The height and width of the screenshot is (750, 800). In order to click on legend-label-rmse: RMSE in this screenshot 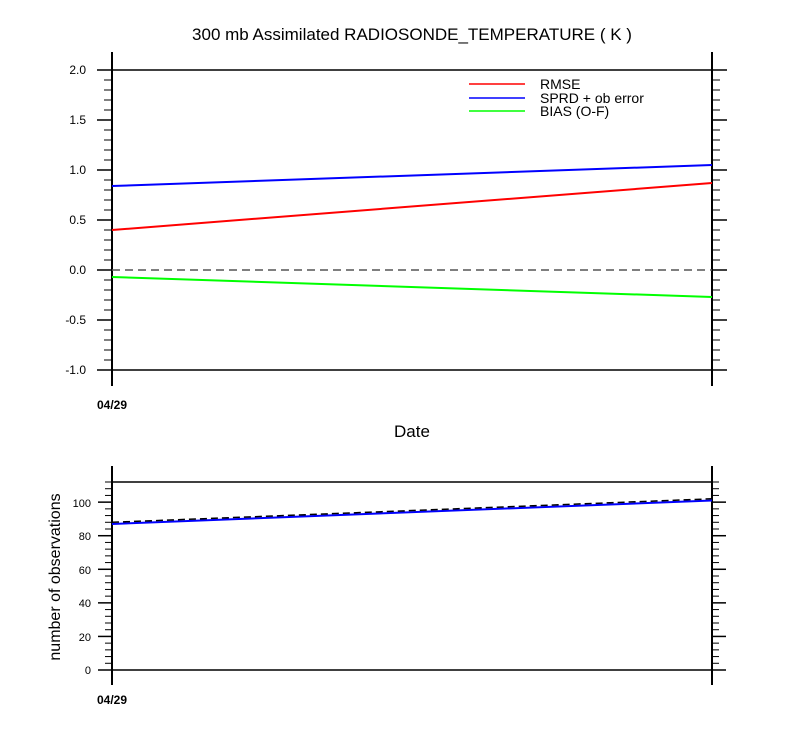, I will do `click(560, 84)`.